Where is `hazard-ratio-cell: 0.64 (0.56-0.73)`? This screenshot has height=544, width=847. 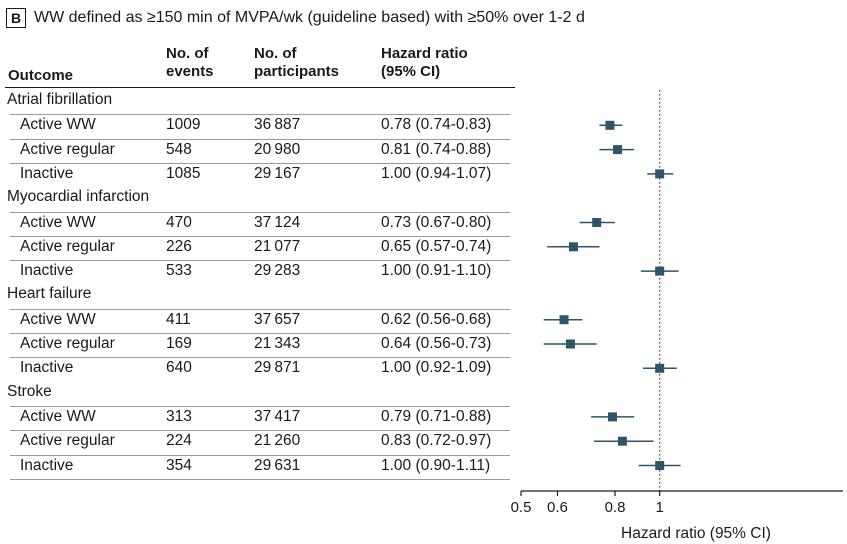 hazard-ratio-cell: 0.64 (0.56-0.73) is located at coordinates (436, 343).